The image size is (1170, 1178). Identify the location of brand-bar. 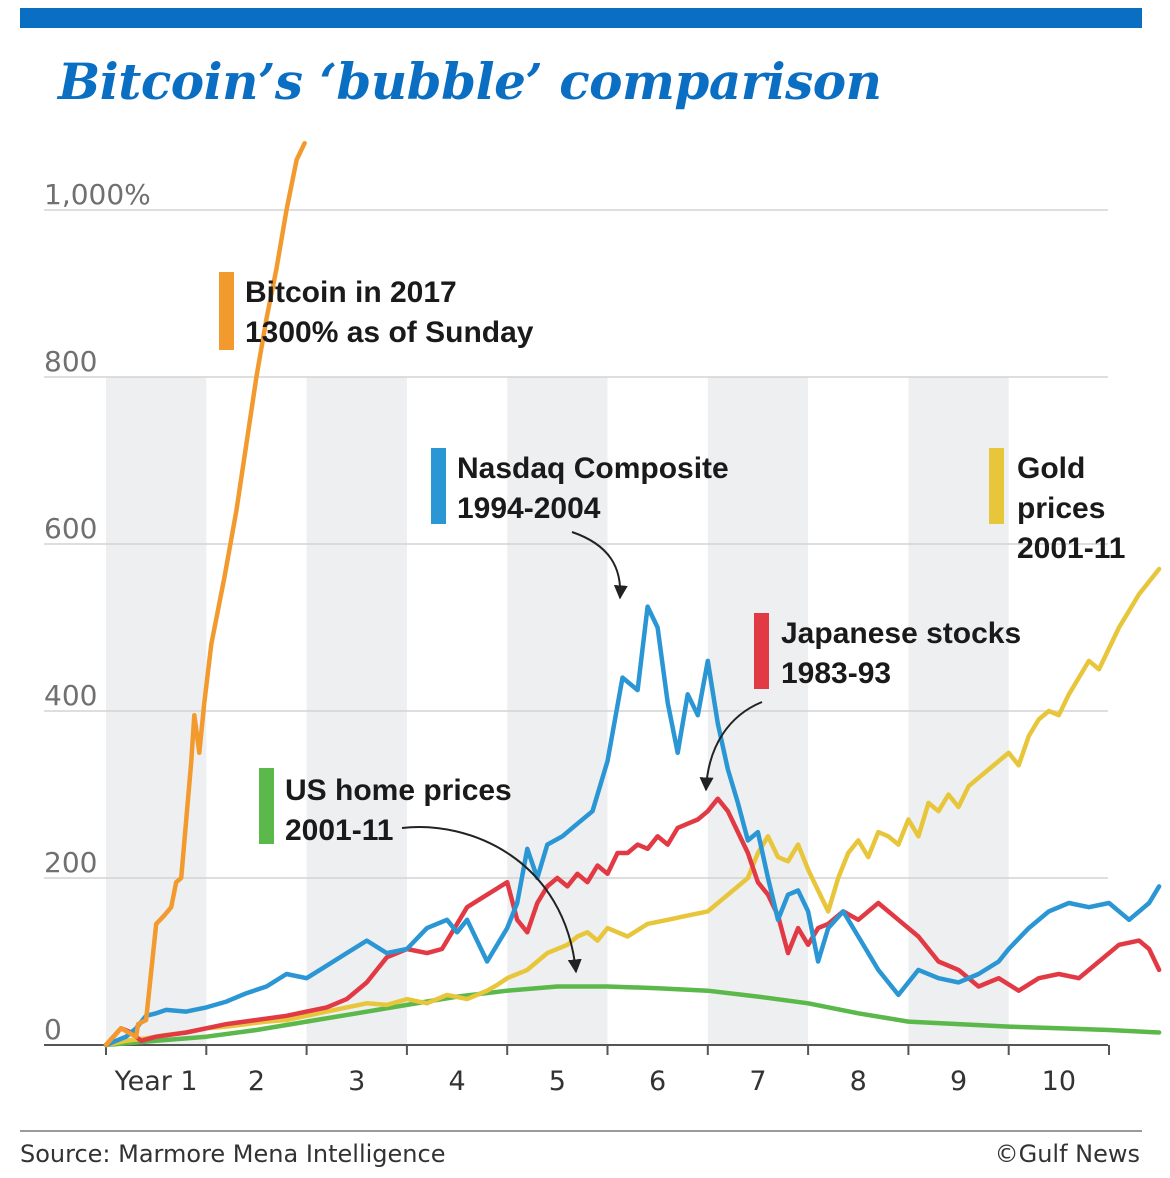
(581, 18).